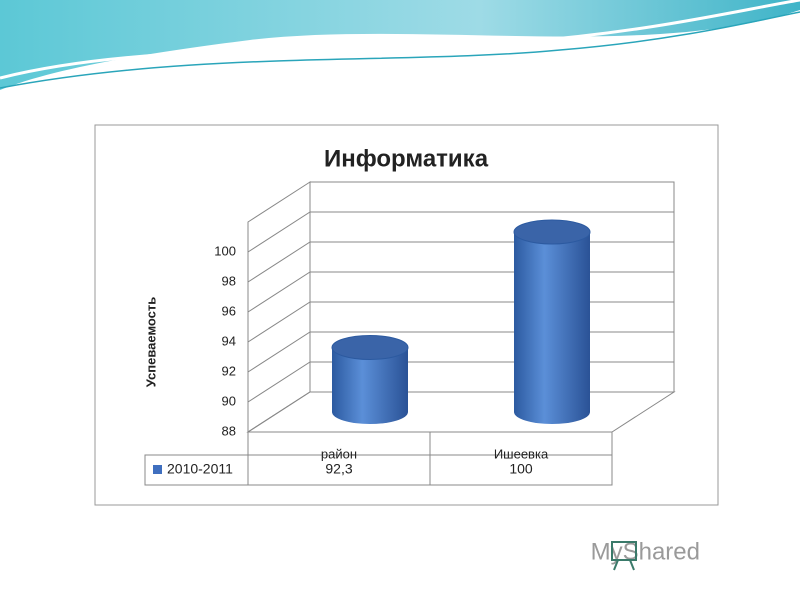 Image resolution: width=800 pixels, height=600 pixels. What do you see at coordinates (461, 412) in the screenshot?
I see `floor` at bounding box center [461, 412].